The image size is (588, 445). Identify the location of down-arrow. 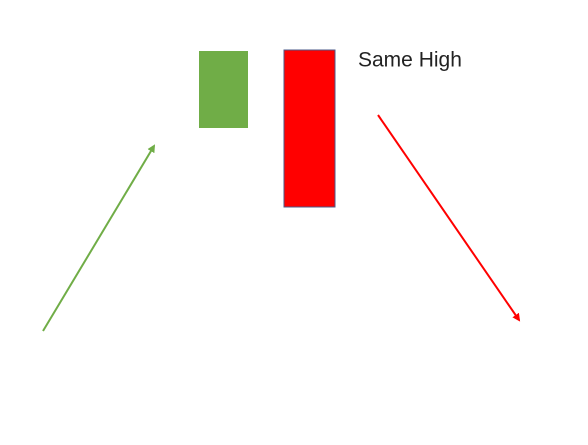
(449, 218).